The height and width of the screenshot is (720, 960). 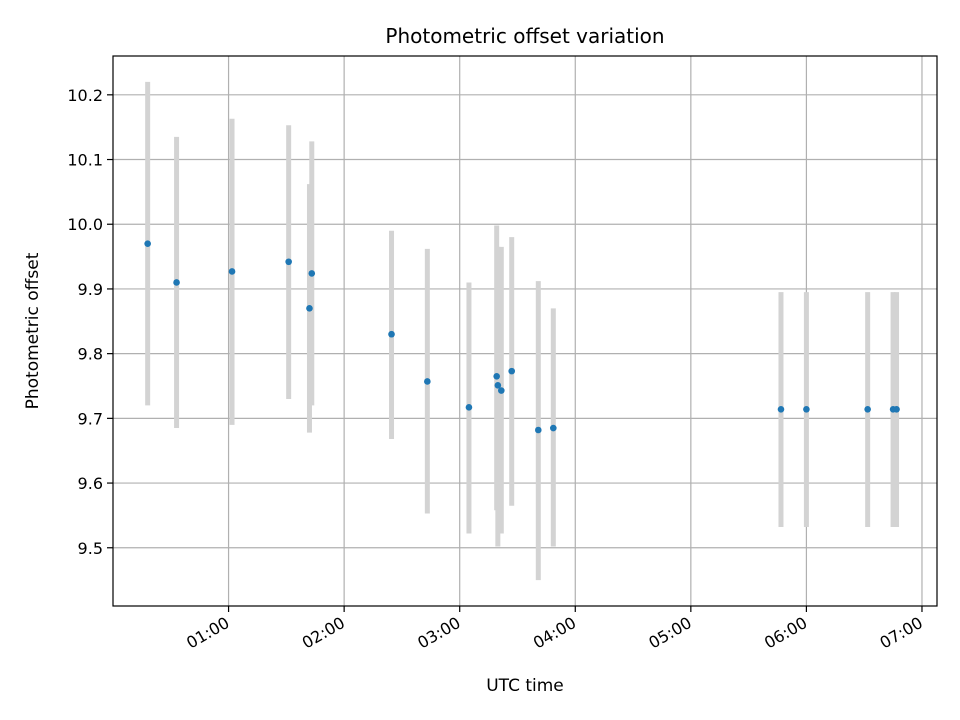 What do you see at coordinates (90, 418) in the screenshot?
I see `y-tick-label: 9.7` at bounding box center [90, 418].